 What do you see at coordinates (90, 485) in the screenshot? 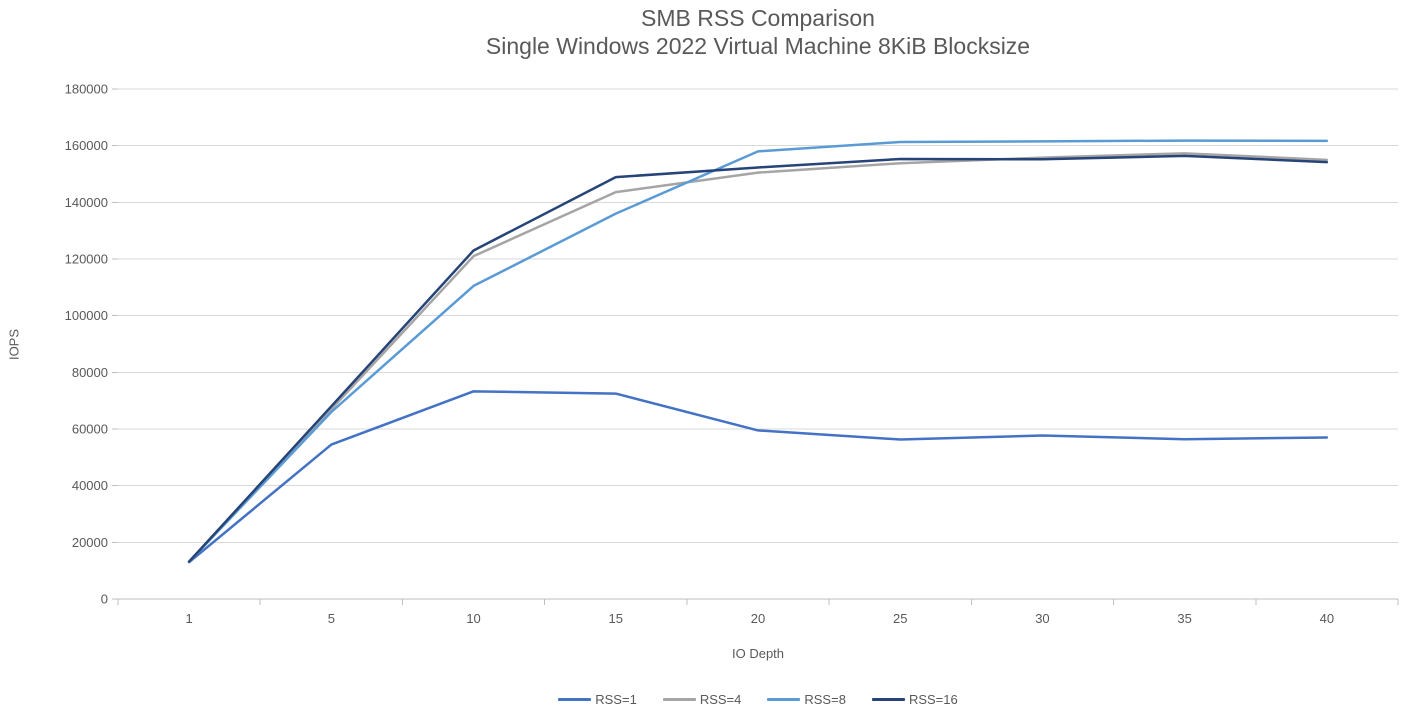
I see `y-tick-label: 40000` at bounding box center [90, 485].